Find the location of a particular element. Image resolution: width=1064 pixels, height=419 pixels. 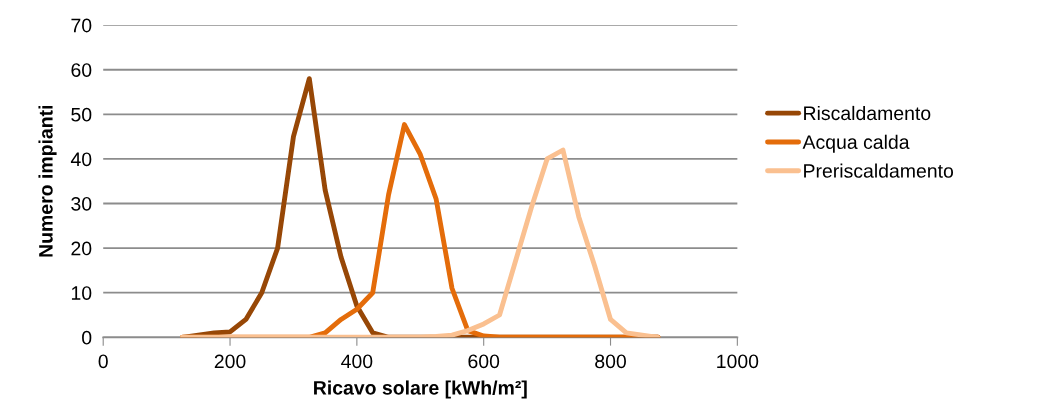

legend-label: Preriscaldamento is located at coordinates (879, 170).